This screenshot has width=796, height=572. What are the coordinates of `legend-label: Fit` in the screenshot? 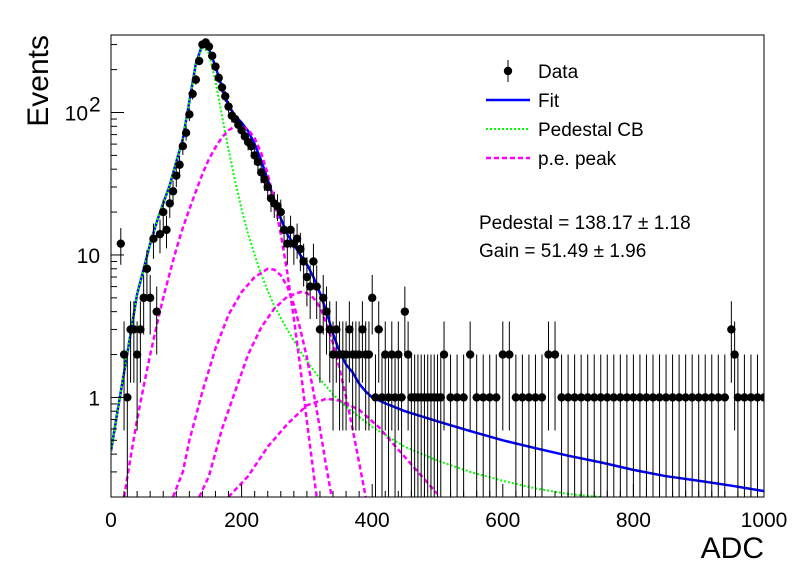 It's located at (549, 101).